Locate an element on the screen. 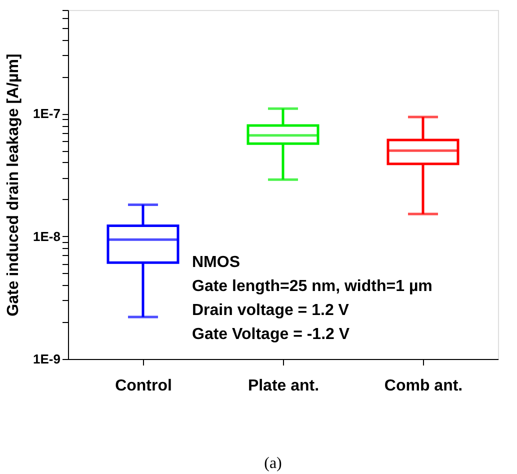  annotation: Drain voltage = 1.2 V is located at coordinates (271, 310).